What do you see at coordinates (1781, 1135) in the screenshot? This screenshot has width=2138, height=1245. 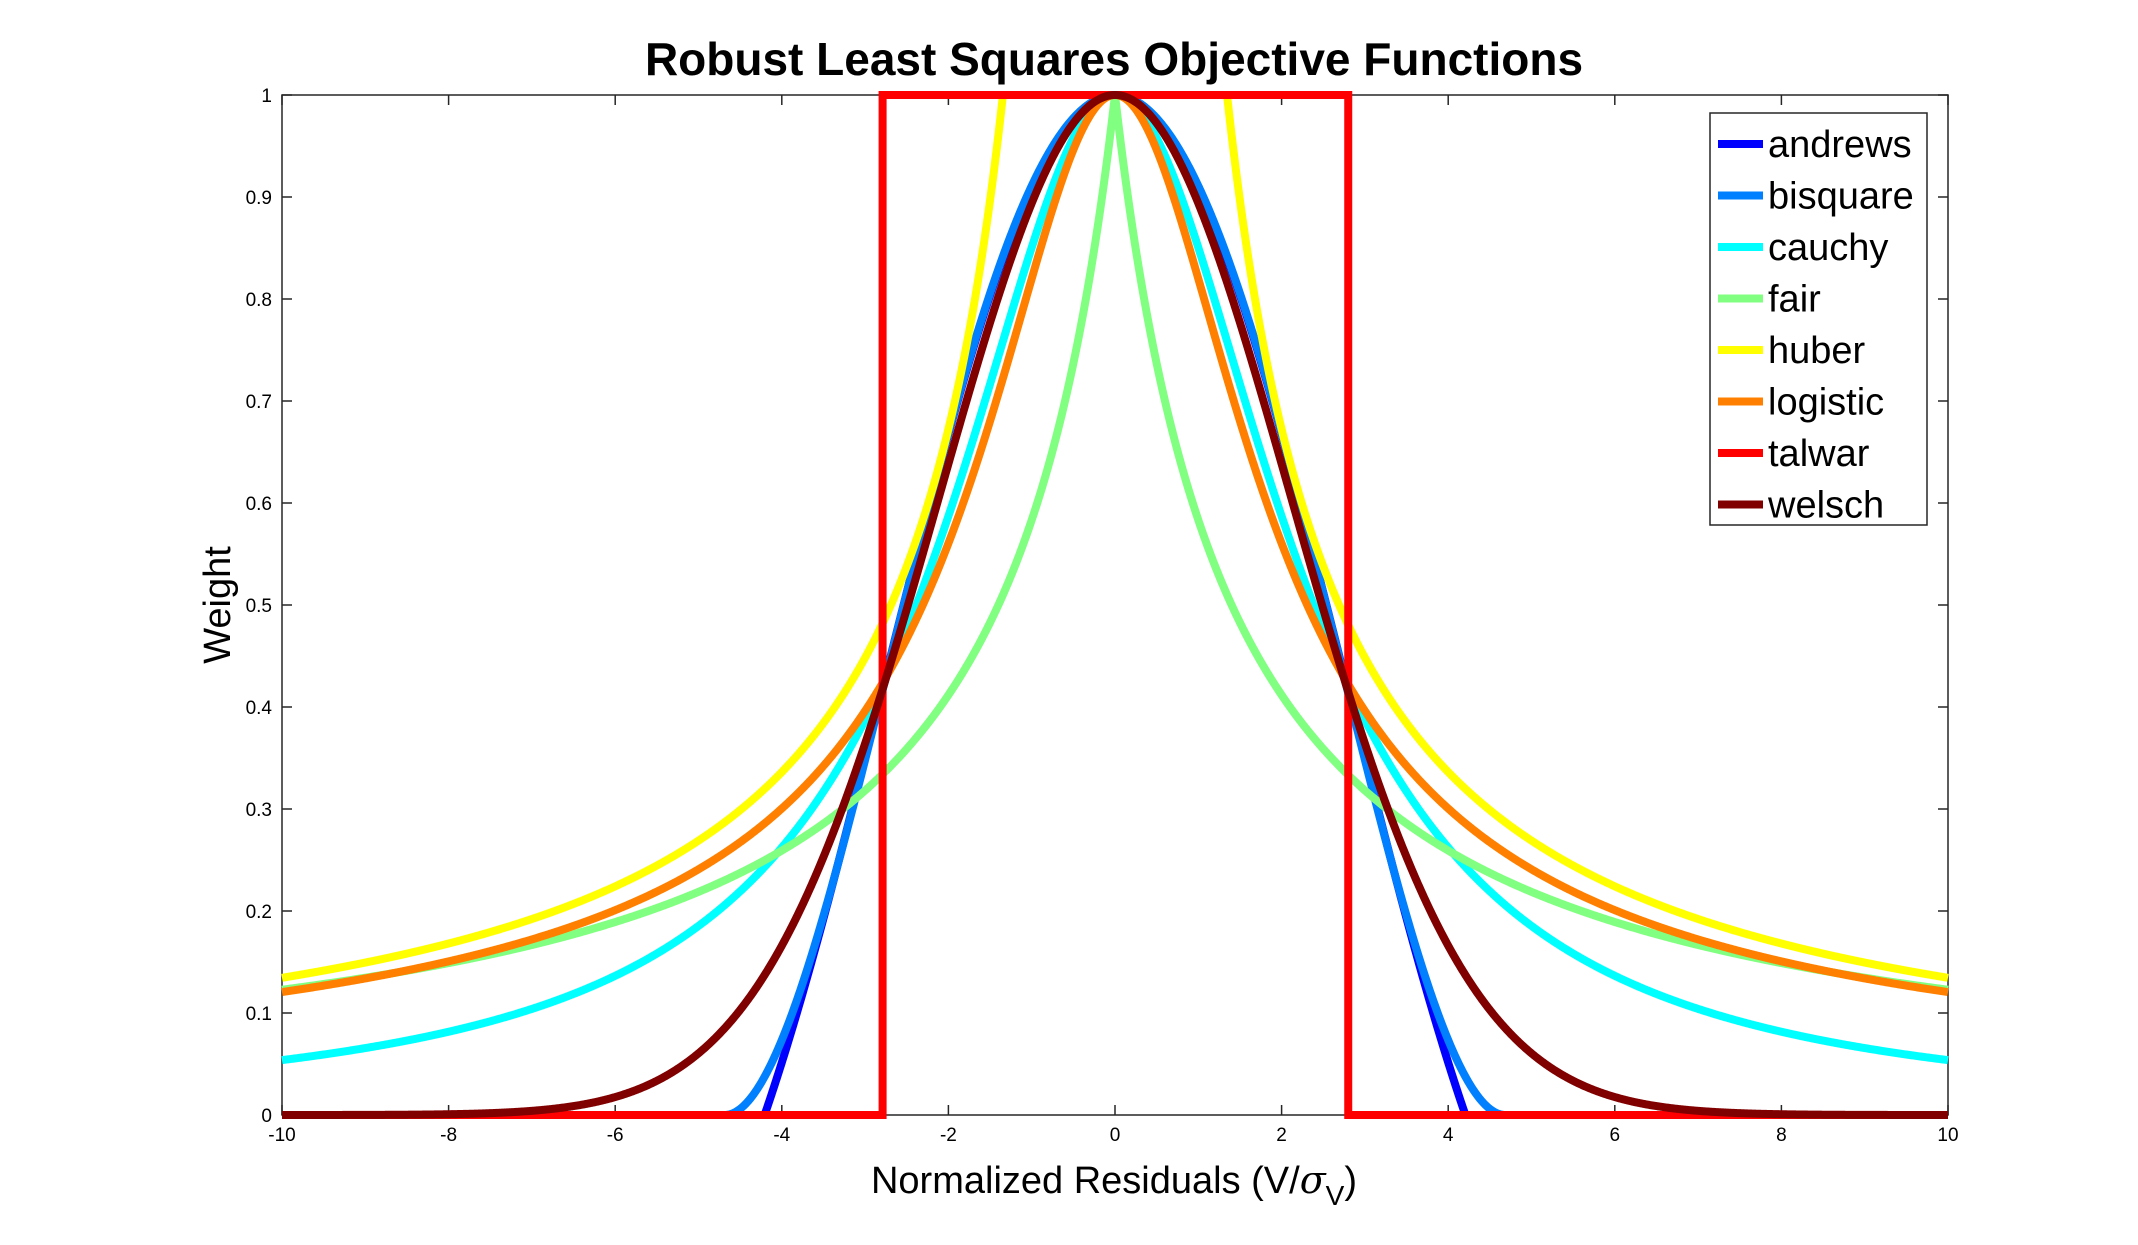 I see `x-tick-label: 8` at bounding box center [1781, 1135].